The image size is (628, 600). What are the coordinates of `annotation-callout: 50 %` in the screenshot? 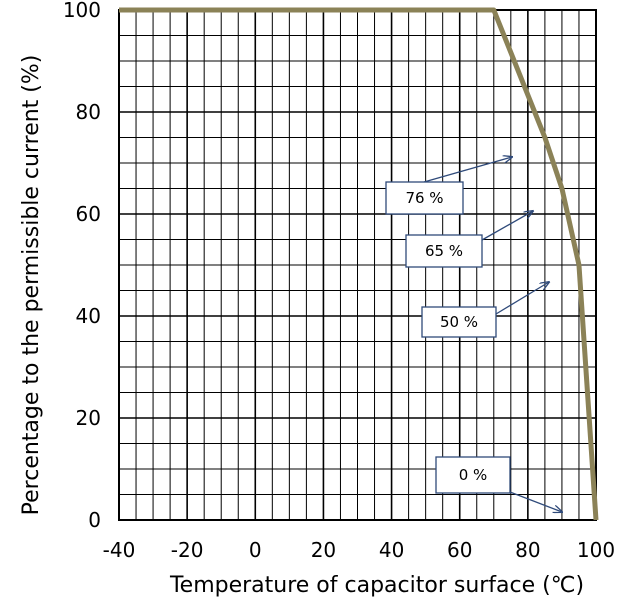 It's located at (485, 310).